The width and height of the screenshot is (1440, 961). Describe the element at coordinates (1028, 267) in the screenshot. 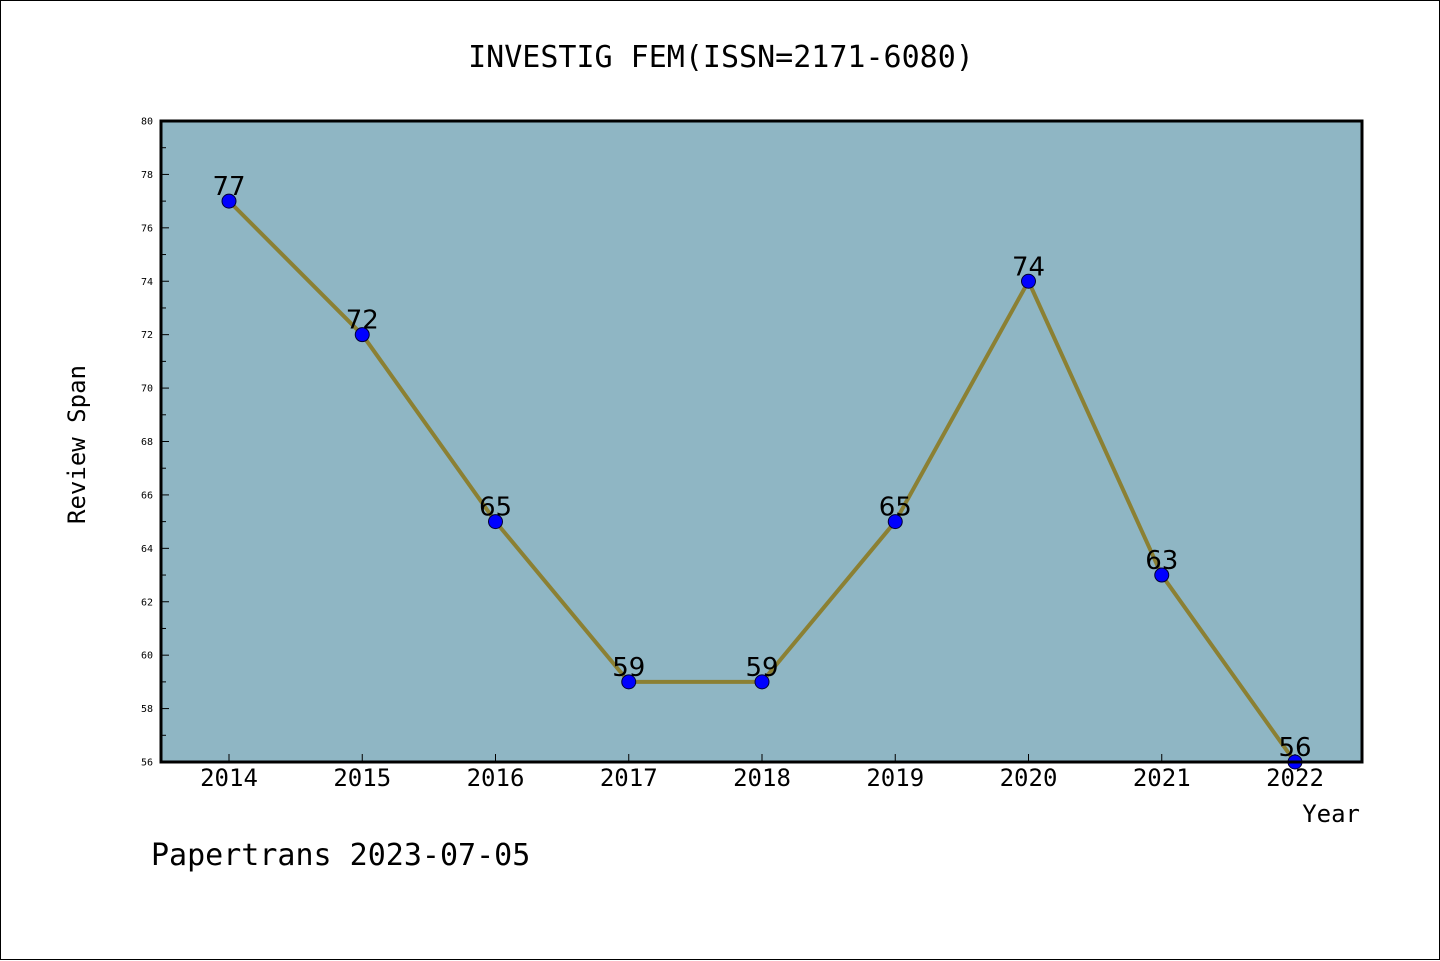

I see `data-label: 74` at that location.